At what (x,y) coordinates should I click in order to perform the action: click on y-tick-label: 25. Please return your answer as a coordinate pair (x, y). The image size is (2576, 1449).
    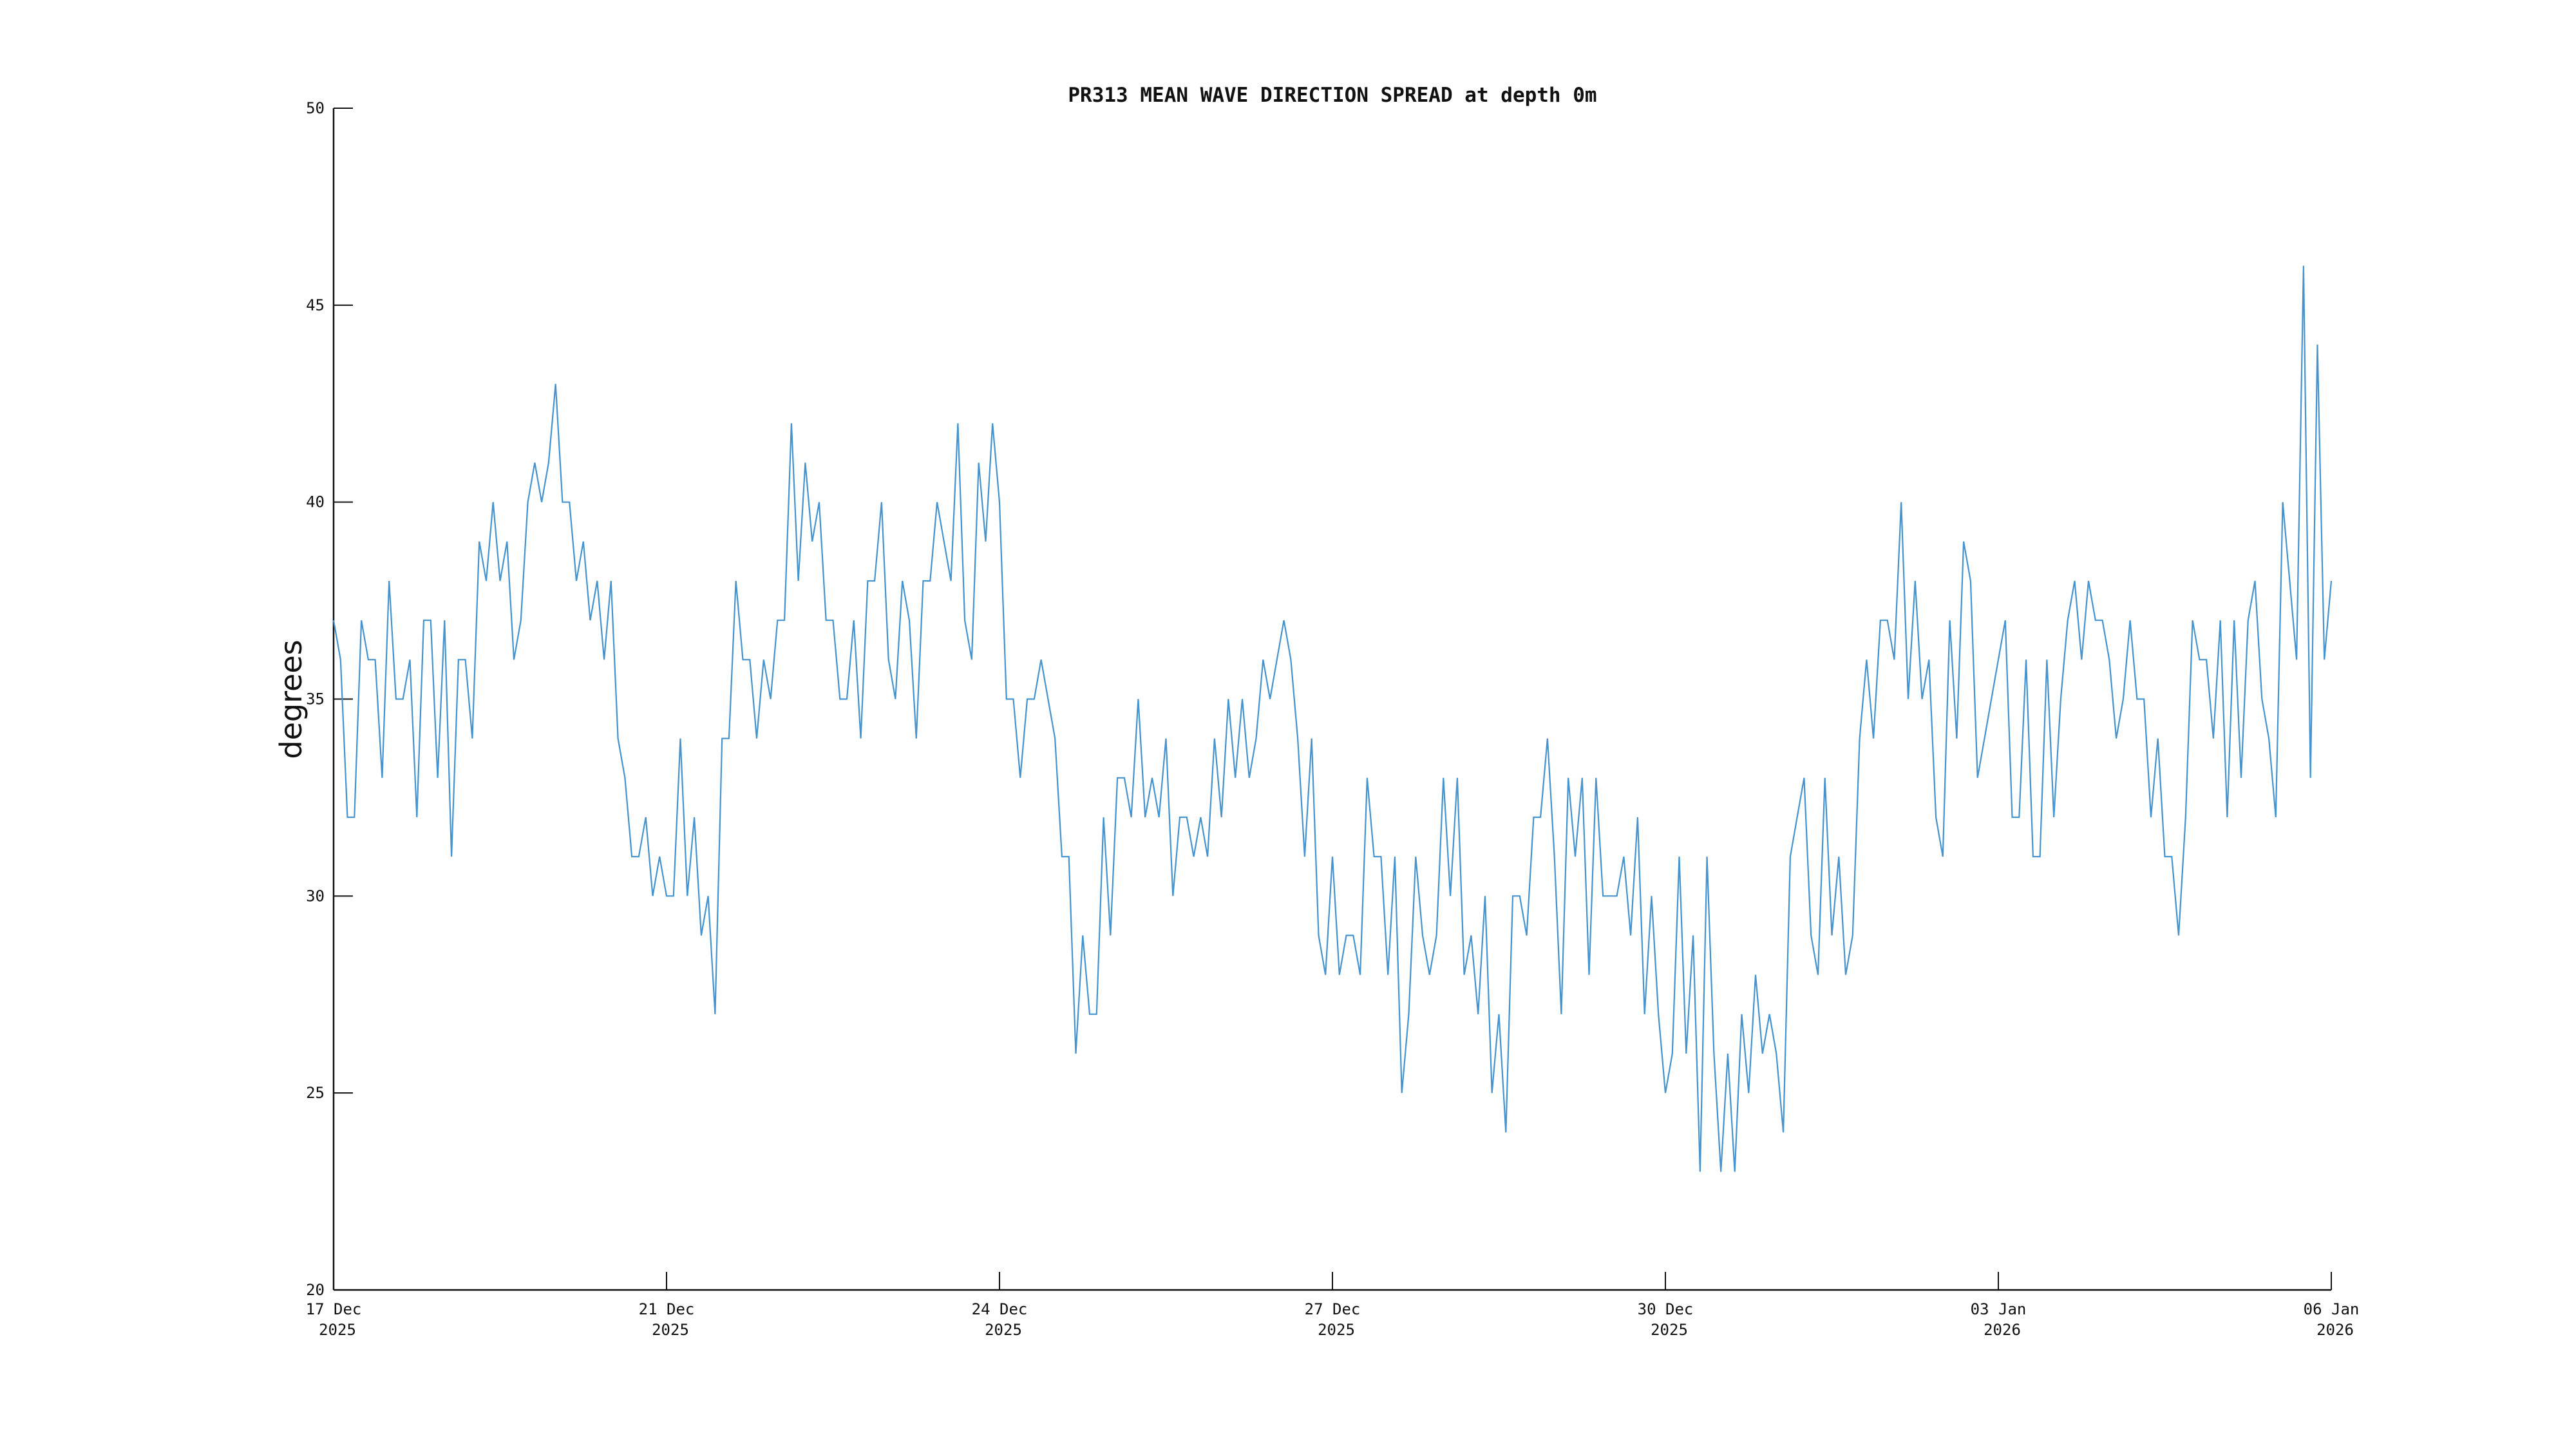
    Looking at the image, I should click on (315, 1093).